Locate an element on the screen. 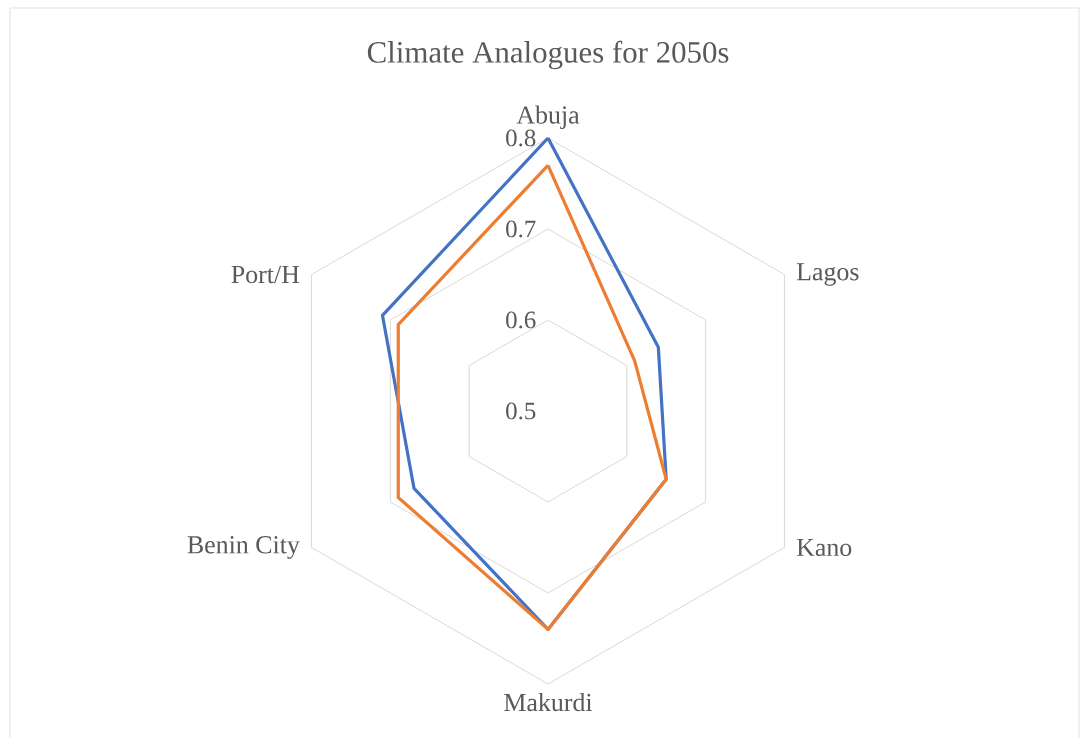 Image resolution: width=1081 pixels, height=738 pixels. y-tick-label: 0.8 is located at coordinates (521, 138).